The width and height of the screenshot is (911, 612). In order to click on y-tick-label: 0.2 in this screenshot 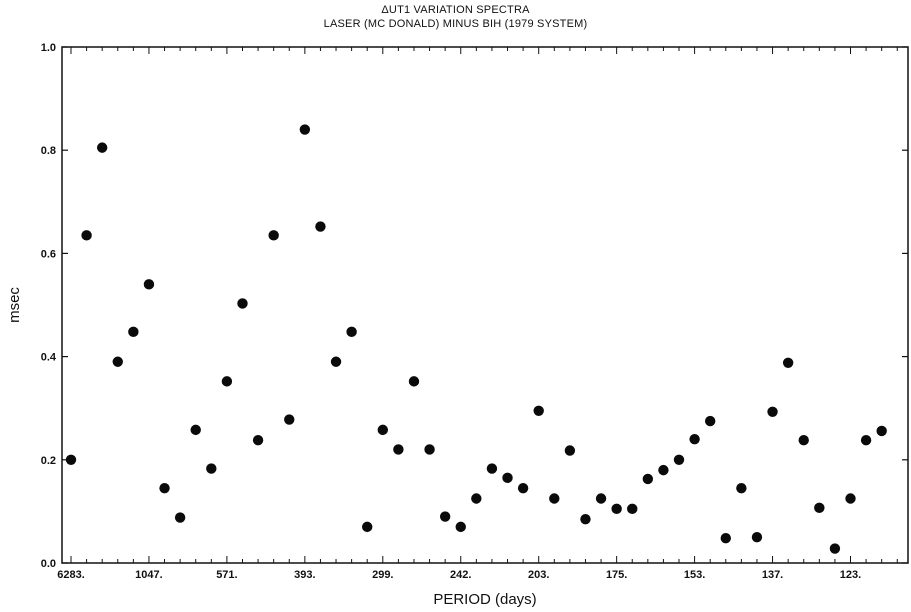, I will do `click(48, 461)`.